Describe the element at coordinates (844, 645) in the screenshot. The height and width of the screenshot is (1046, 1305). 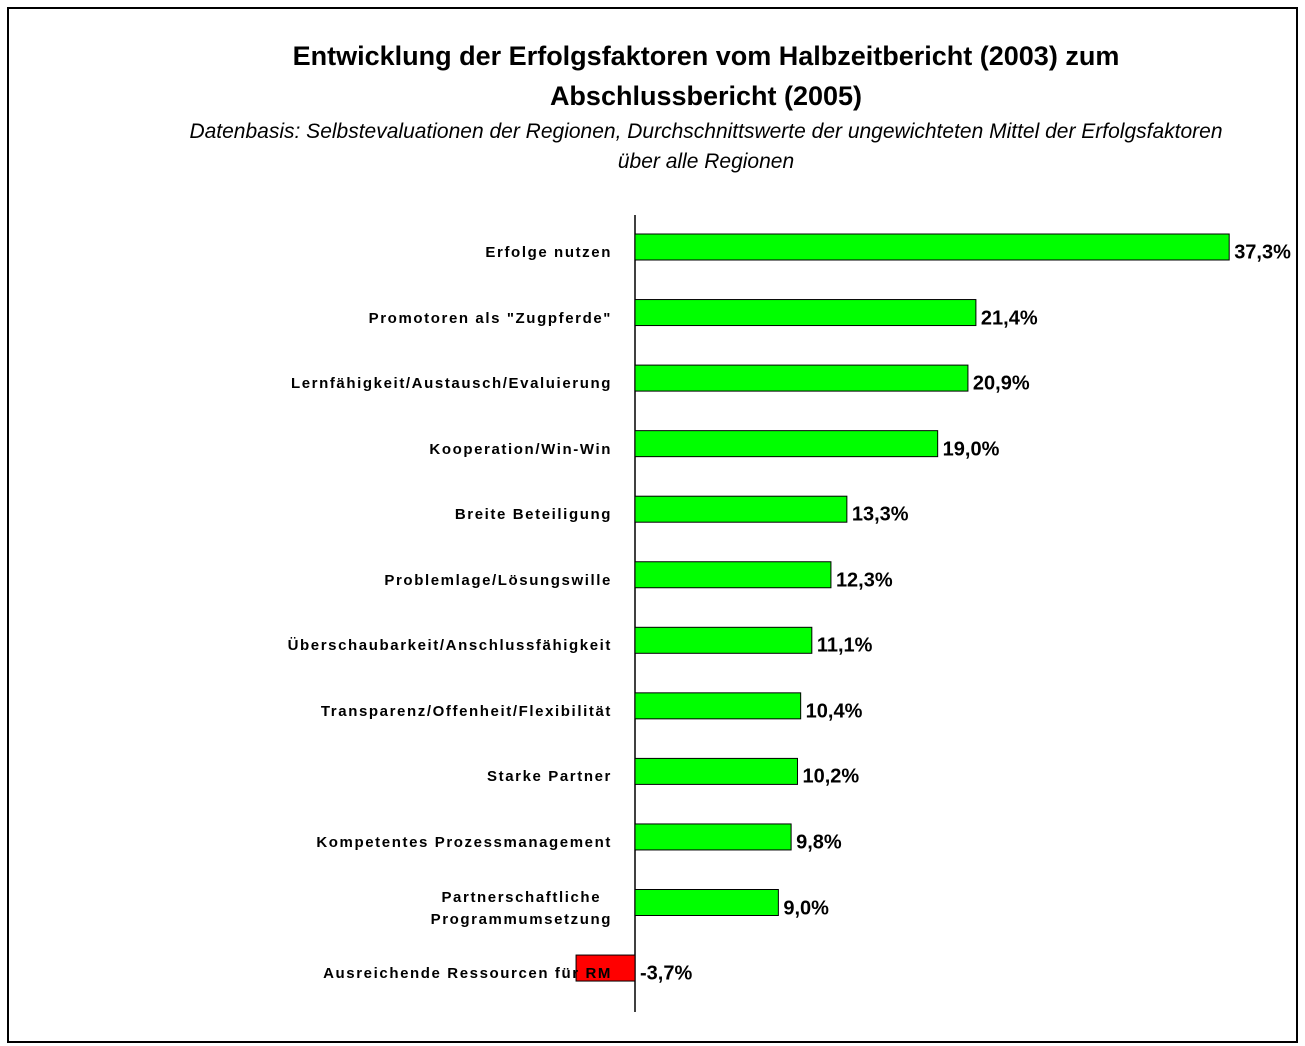
I see `value-label: 11,1%` at that location.